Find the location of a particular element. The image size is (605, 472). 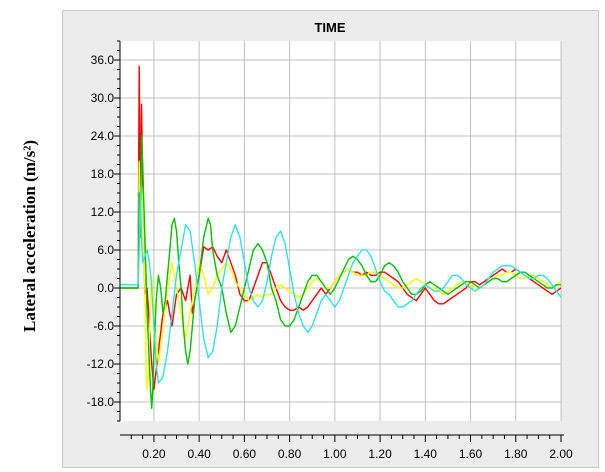

x-tick-label: 0.80 is located at coordinates (290, 454).